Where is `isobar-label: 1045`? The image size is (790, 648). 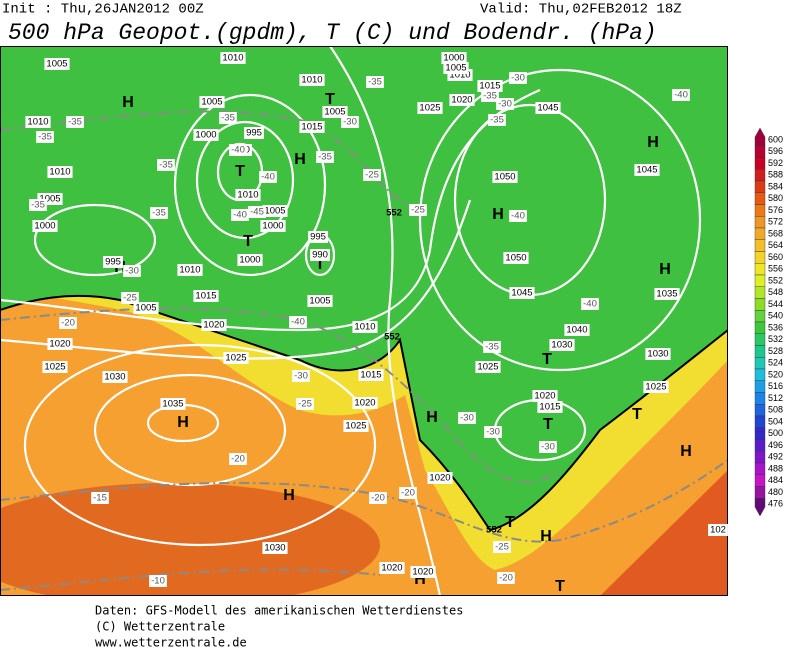 isobar-label: 1045 is located at coordinates (646, 170).